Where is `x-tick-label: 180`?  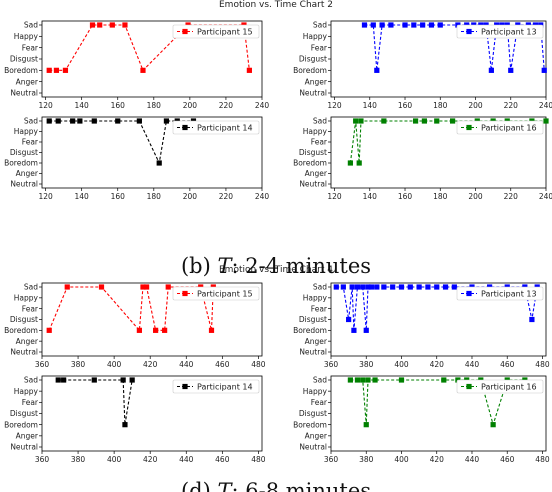 x-tick-label: 180 is located at coordinates (154, 105).